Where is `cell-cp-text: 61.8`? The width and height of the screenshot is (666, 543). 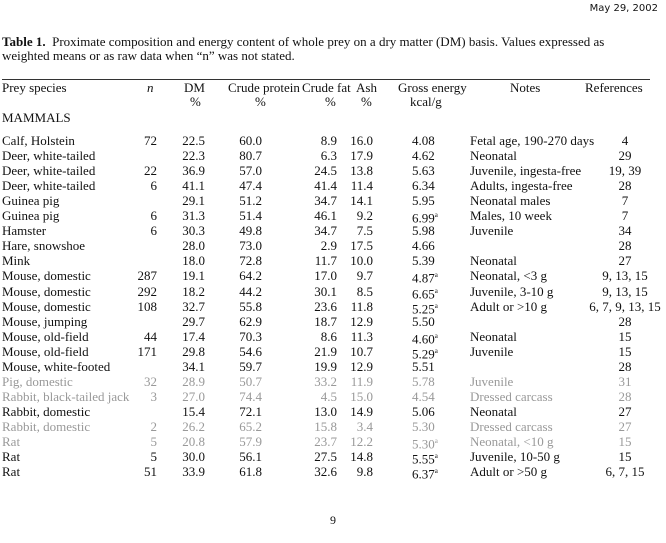 cell-cp-text: 61.8 is located at coordinates (250, 472).